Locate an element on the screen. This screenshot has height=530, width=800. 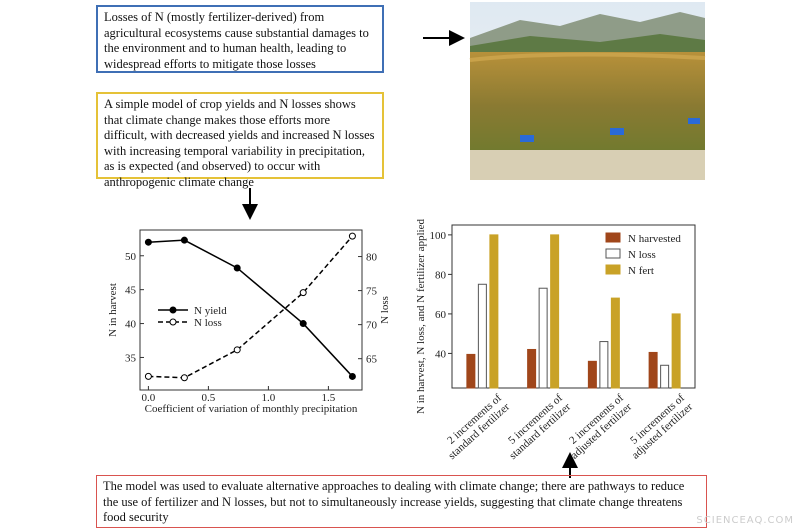
y2-tick-label: 70 is located at coordinates (372, 326).